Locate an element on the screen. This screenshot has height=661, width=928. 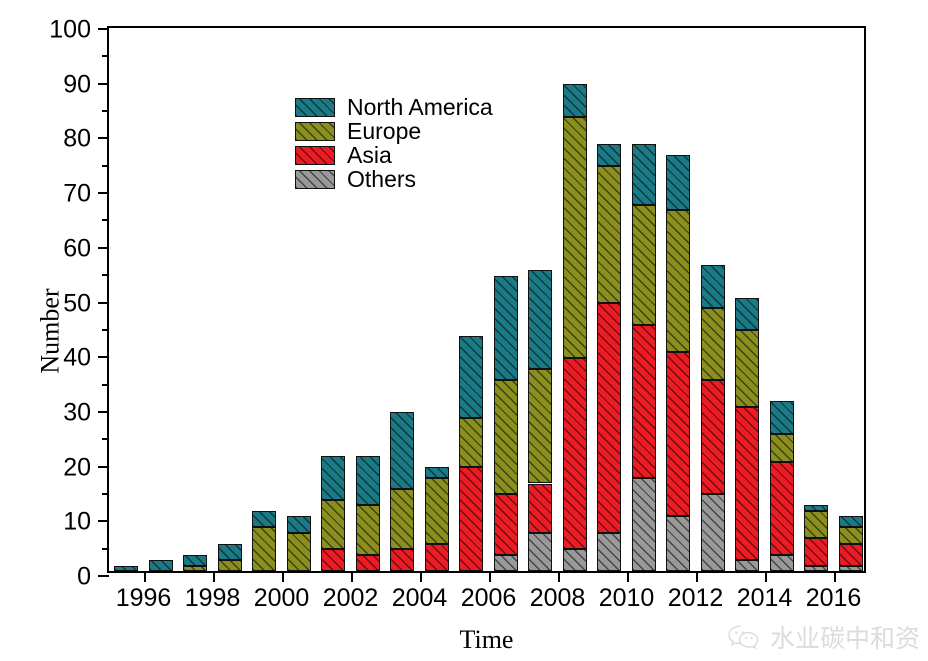
y-tick: 70 is located at coordinates (86, 193).